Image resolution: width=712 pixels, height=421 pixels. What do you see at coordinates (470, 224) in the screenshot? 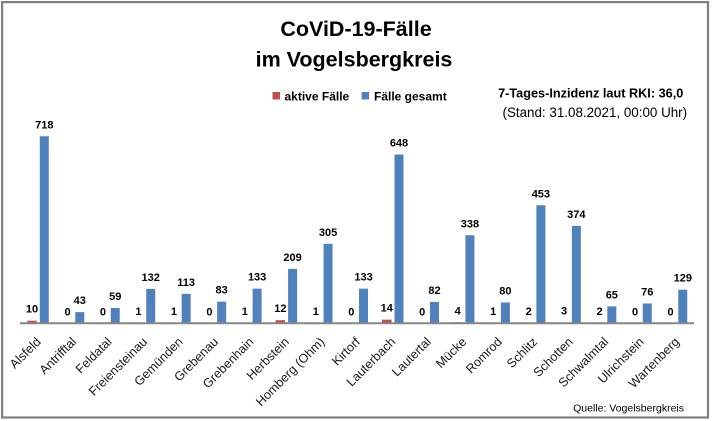
I see `svg-text: 338` at bounding box center [470, 224].